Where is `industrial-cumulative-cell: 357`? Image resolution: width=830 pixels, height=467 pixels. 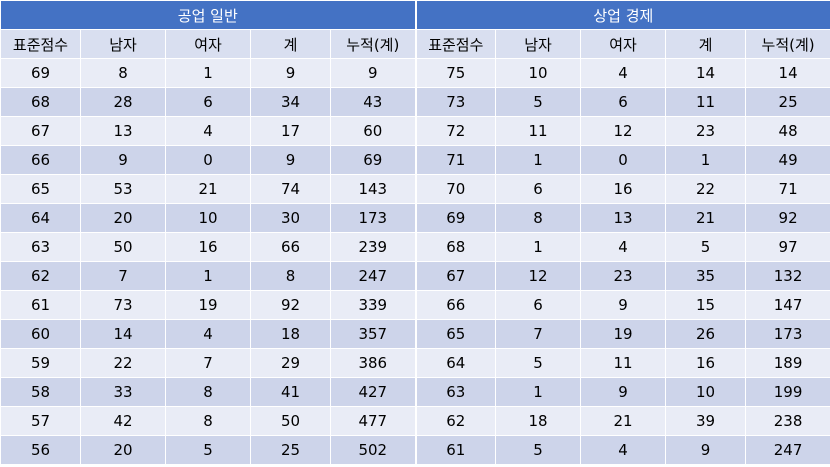
industrial-cumulative-cell: 357 is located at coordinates (373, 334).